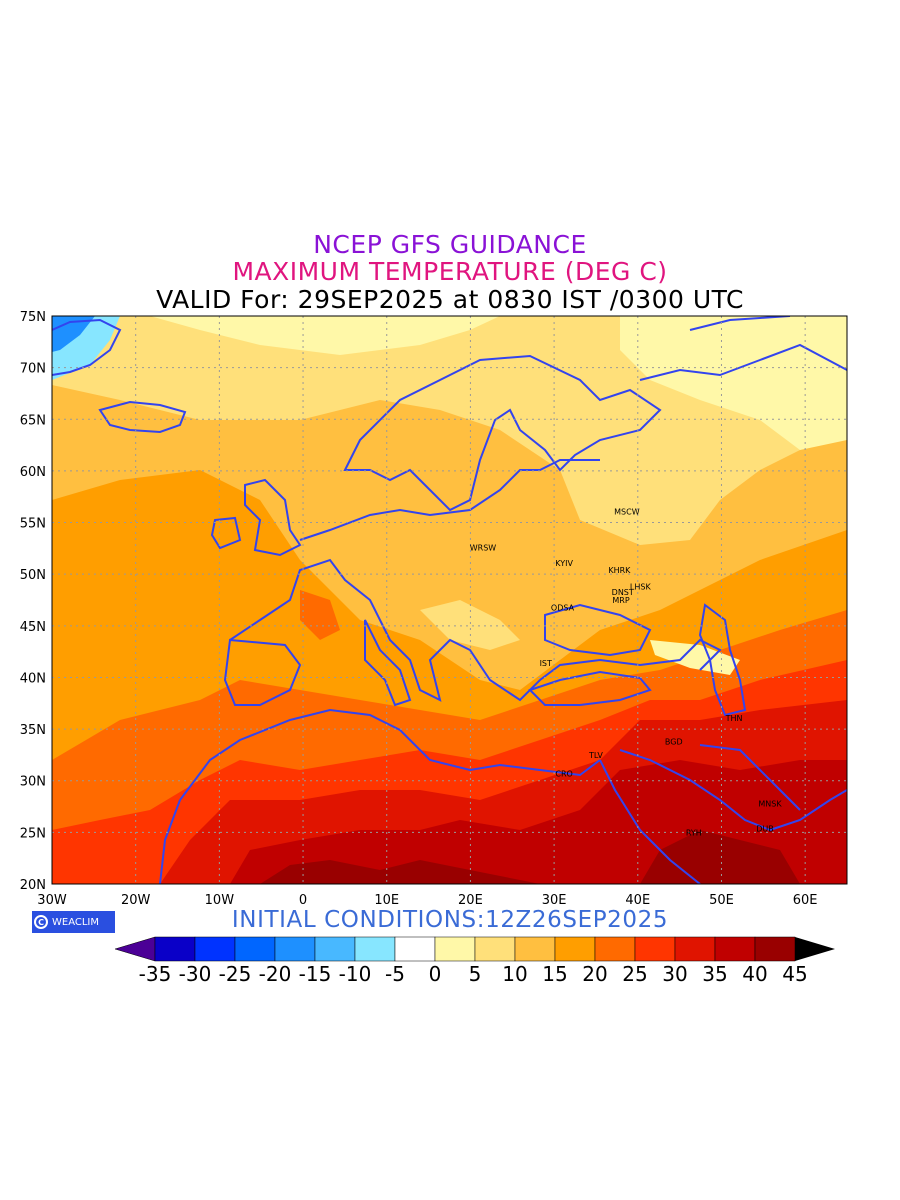 The image size is (900, 1200). I want to click on city-label: CRO, so click(563, 774).